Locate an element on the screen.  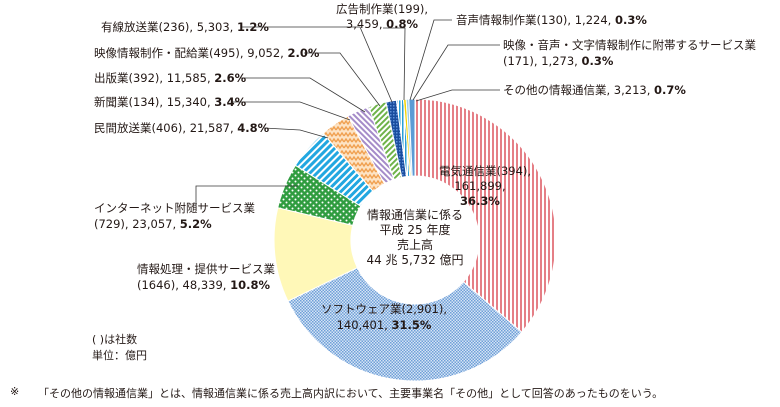
svg-text: インターネット附随サービス業 is located at coordinates (174, 208).